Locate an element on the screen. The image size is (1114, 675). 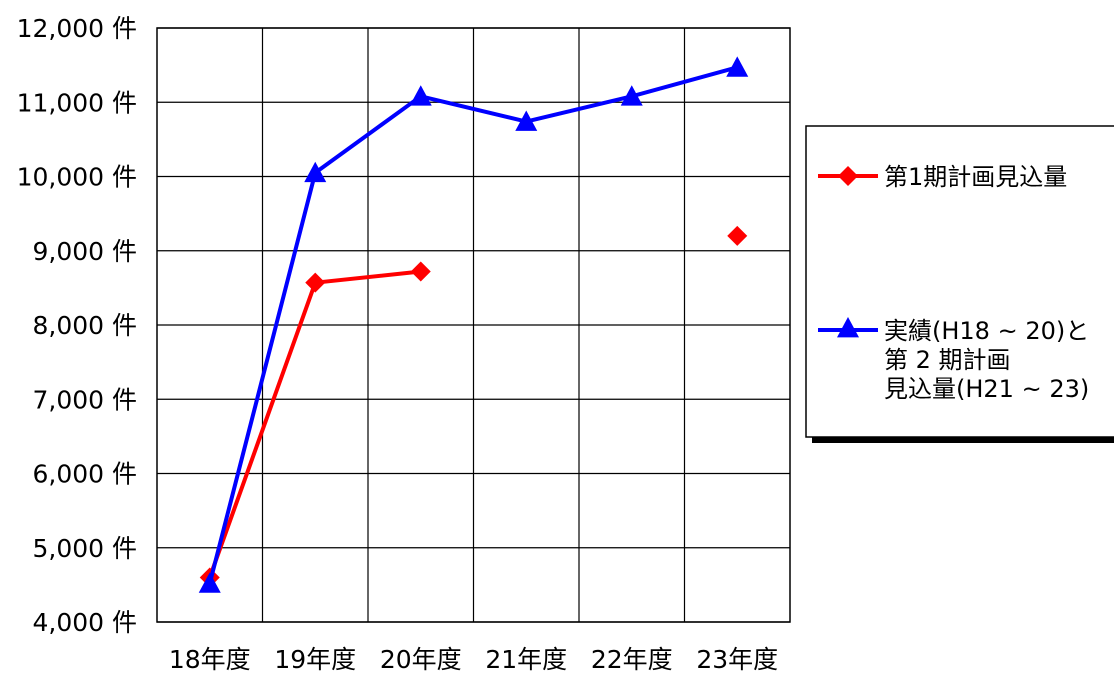
x-tick-label: 20年度 is located at coordinates (421, 659).